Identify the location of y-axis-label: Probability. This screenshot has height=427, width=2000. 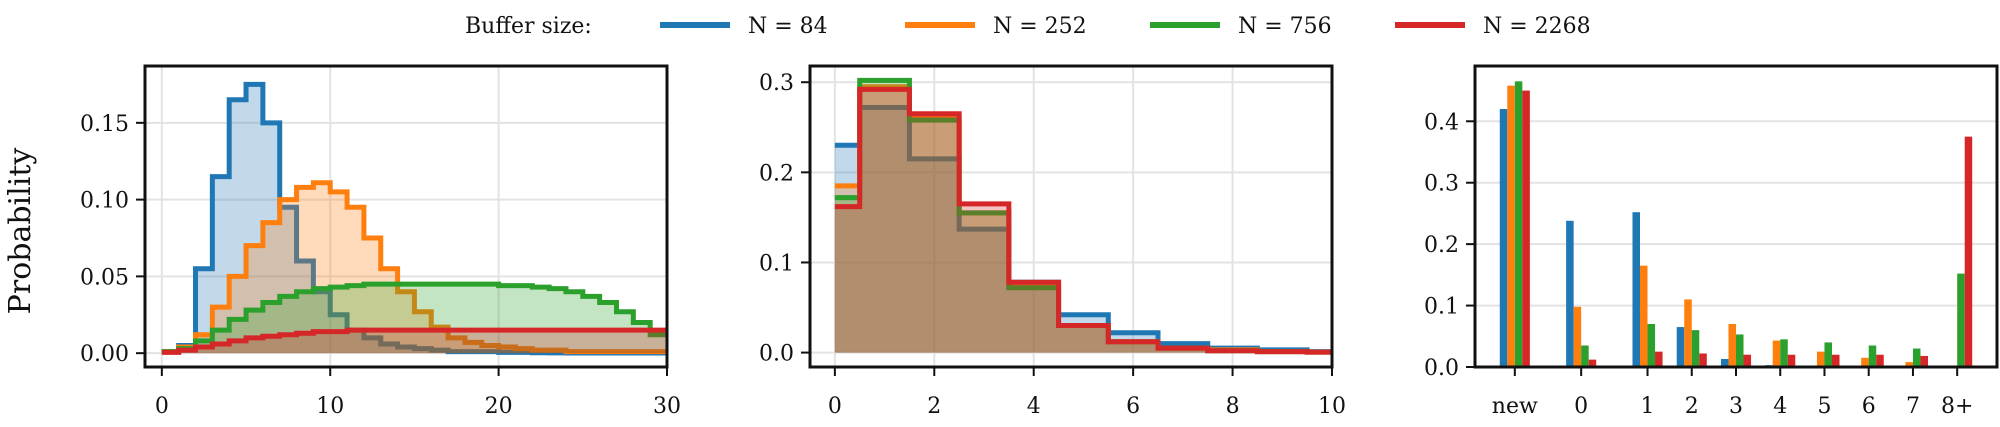
(20, 231).